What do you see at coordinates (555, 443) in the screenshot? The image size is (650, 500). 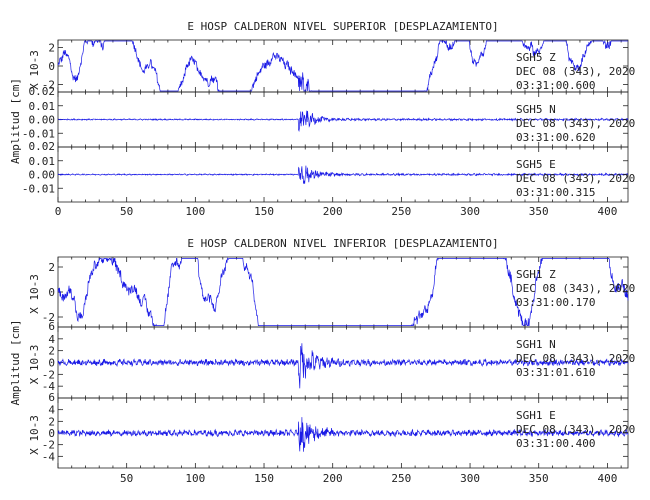 I see `time-label: 03:31:00.400` at bounding box center [555, 443].